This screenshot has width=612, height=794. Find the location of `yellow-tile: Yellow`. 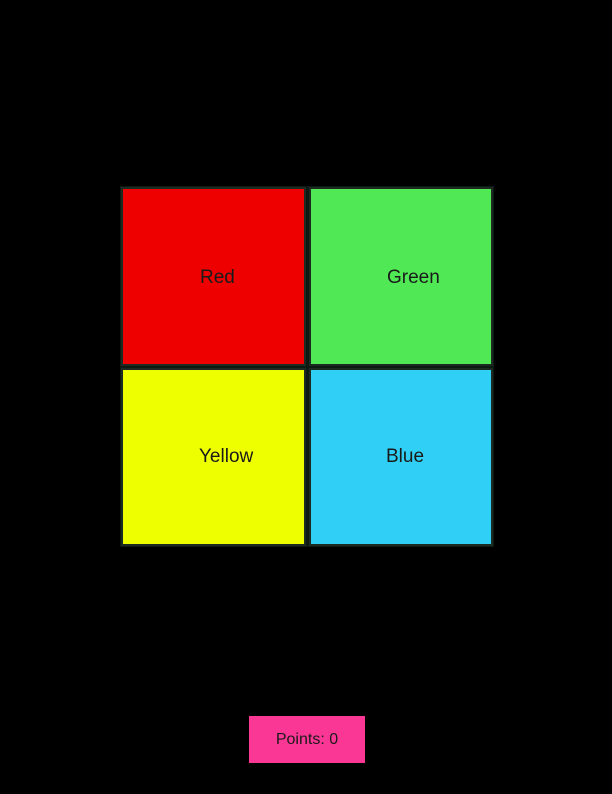

yellow-tile: Yellow is located at coordinates (213, 457).